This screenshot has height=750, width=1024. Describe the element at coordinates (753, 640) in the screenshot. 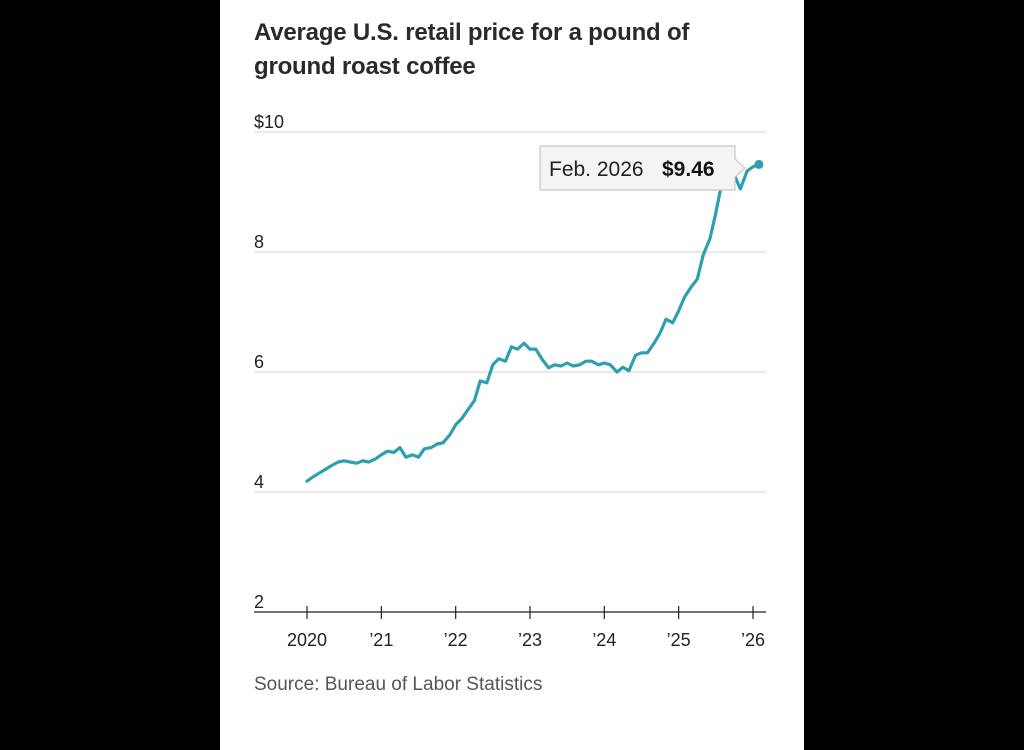

I see `x-tick-label: ’26` at that location.